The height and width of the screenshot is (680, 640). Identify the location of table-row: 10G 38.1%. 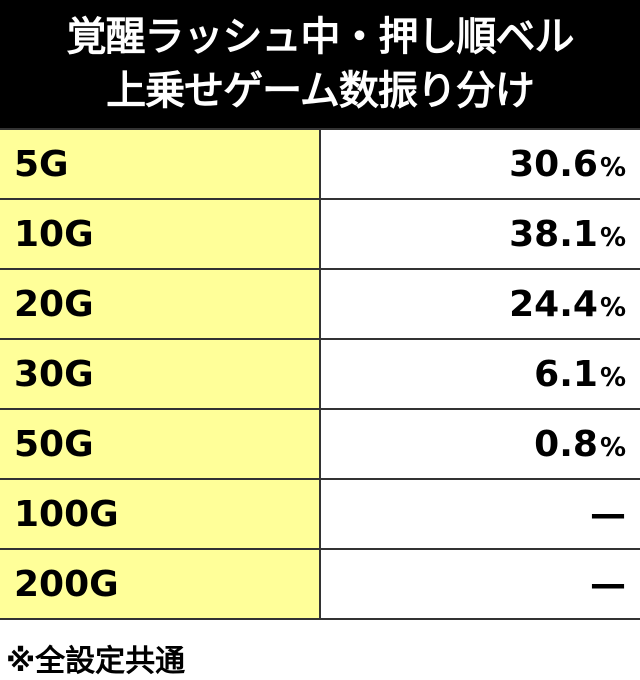
(320, 234).